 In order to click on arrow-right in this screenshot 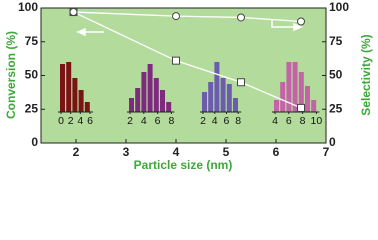, I will do `click(283, 24)`.